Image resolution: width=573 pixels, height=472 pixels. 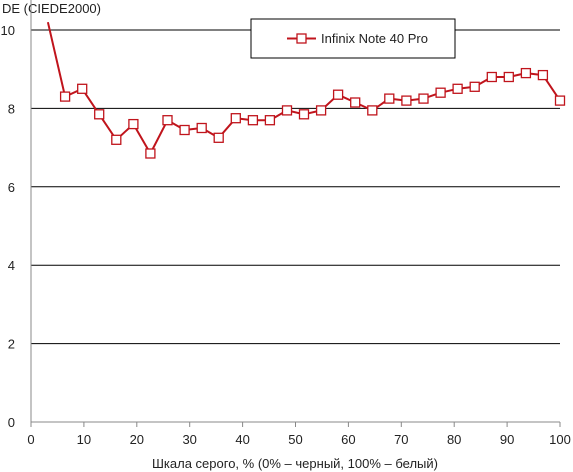 I want to click on y-tick-label-8: 8, so click(x=11, y=108).